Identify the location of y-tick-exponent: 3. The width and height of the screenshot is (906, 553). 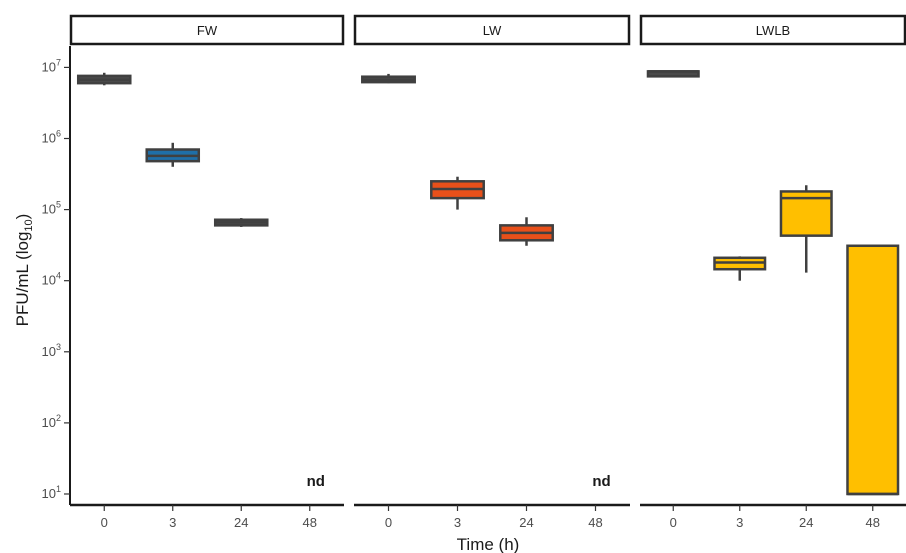
(58, 347).